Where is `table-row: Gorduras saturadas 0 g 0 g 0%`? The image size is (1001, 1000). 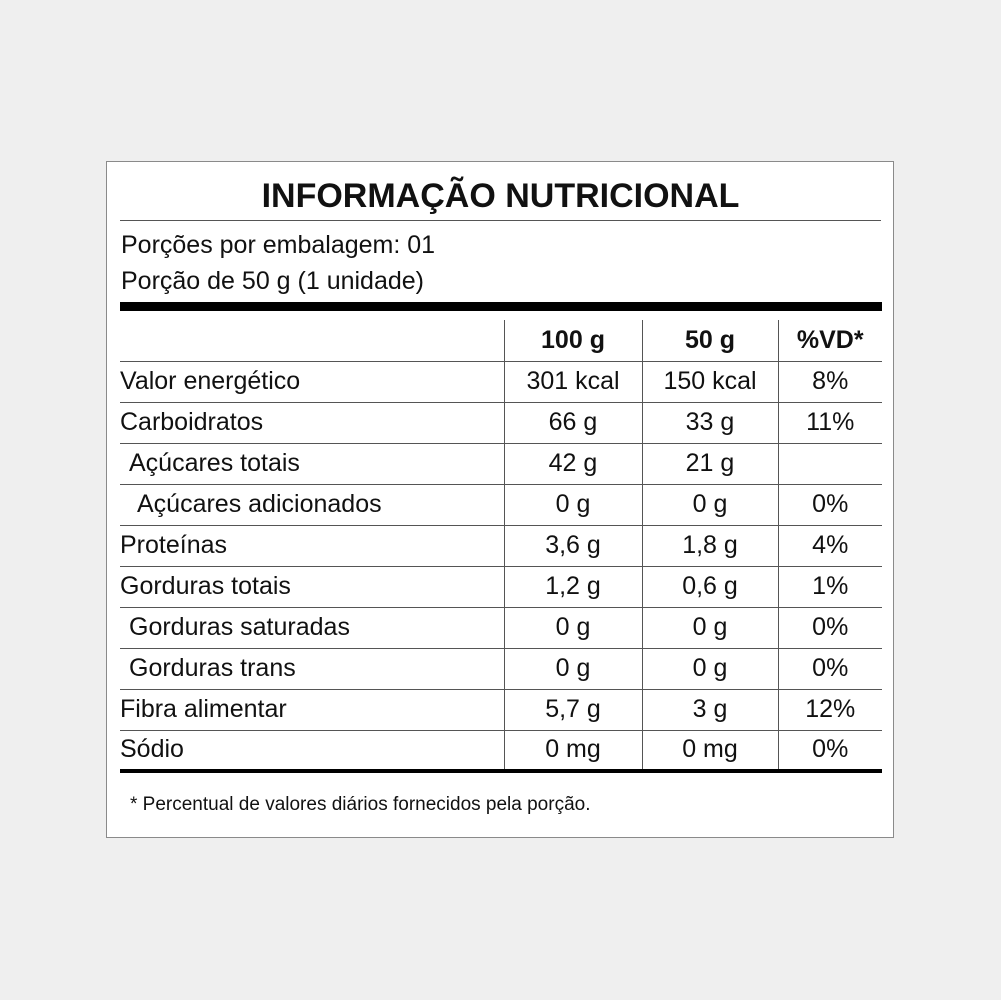 table-row: Gorduras saturadas 0 g 0 g 0% is located at coordinates (501, 628).